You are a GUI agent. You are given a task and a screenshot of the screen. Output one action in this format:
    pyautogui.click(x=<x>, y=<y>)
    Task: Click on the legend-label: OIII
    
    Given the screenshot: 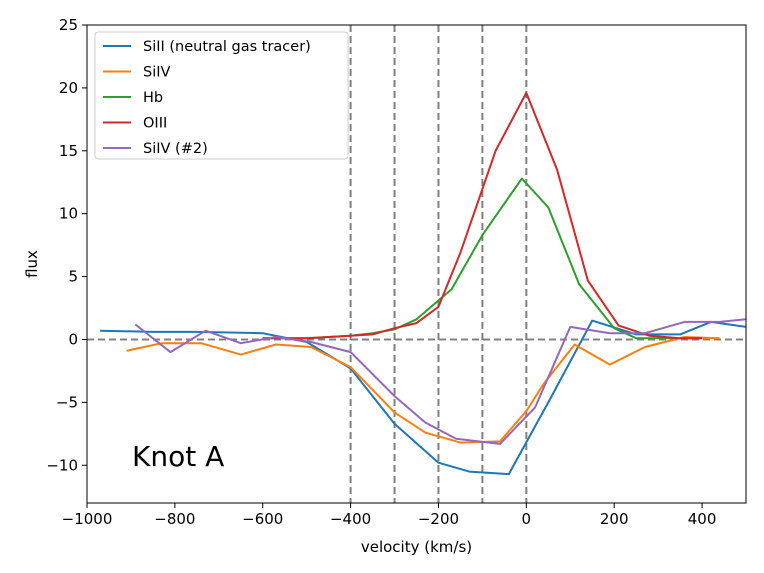 What is the action you would take?
    pyautogui.click(x=155, y=124)
    